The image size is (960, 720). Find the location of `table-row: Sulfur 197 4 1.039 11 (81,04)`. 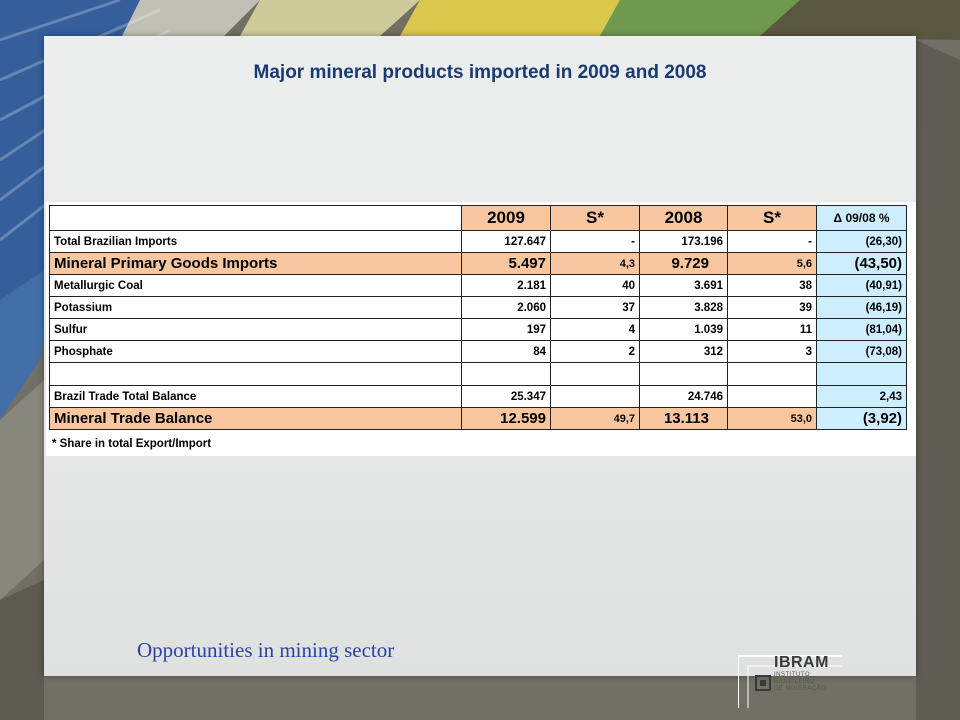

table-row: Sulfur 197 4 1.039 11 (81,04) is located at coordinates (478, 329).